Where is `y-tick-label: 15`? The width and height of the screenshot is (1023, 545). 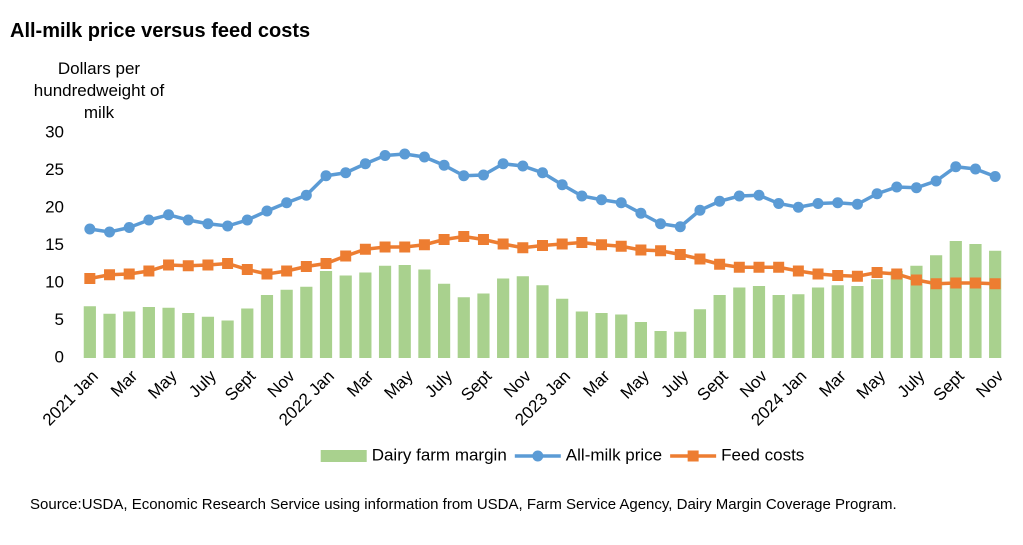
y-tick-label: 15 is located at coordinates (54, 244).